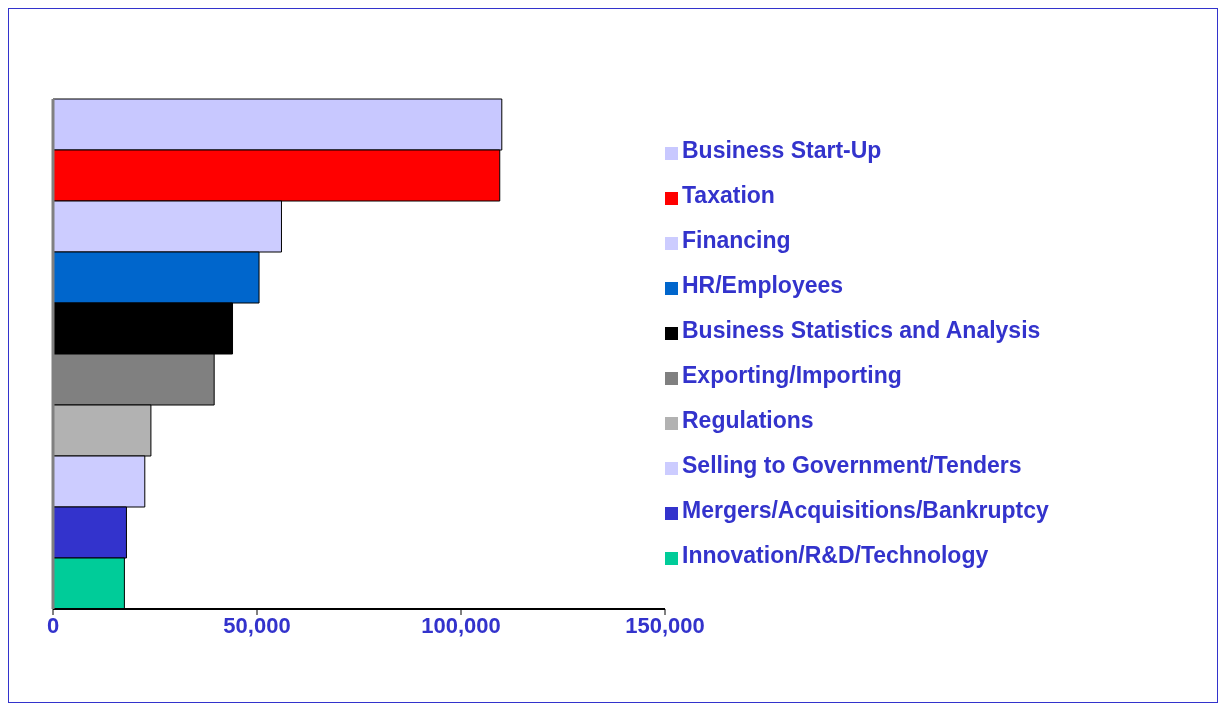 The image size is (1226, 711). Describe the element at coordinates (782, 150) in the screenshot. I see `legend-label: Business Start-Up` at that location.